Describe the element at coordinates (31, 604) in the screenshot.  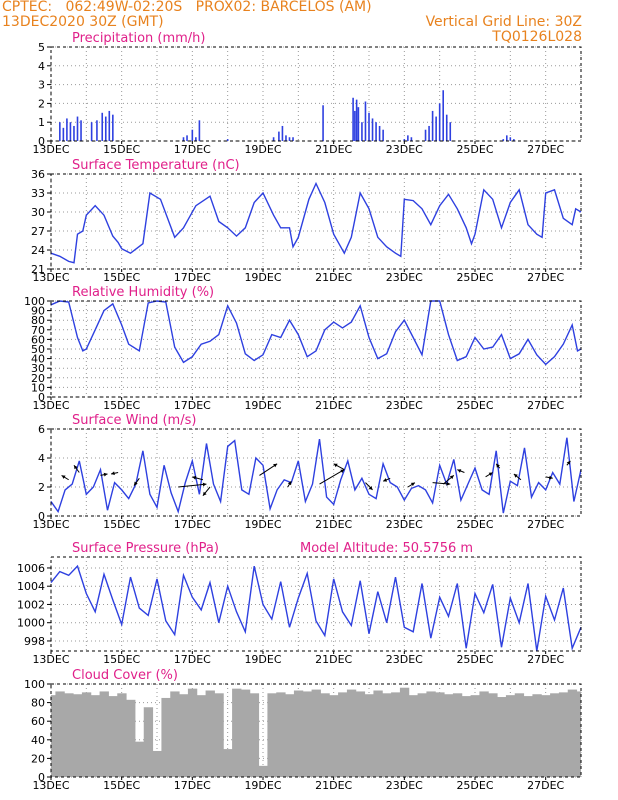
I see `y-tick-label: 1002` at that location.